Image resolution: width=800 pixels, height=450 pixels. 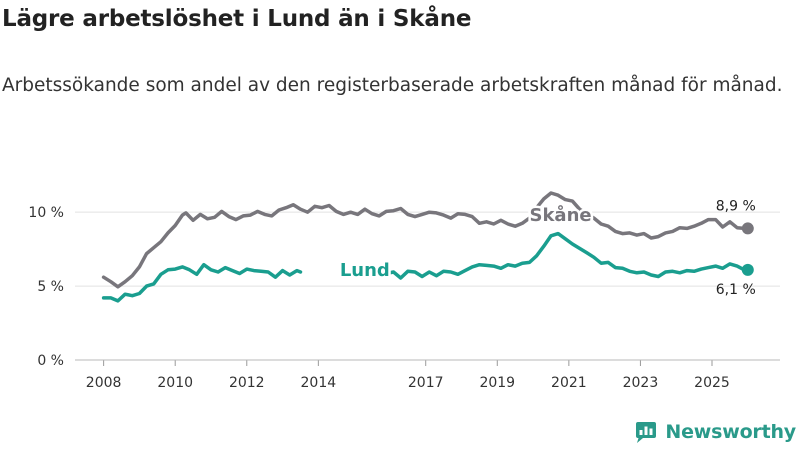 I want to click on y-axis-tick-labels: 0 % 5 % 10 %, so click(x=46, y=287).